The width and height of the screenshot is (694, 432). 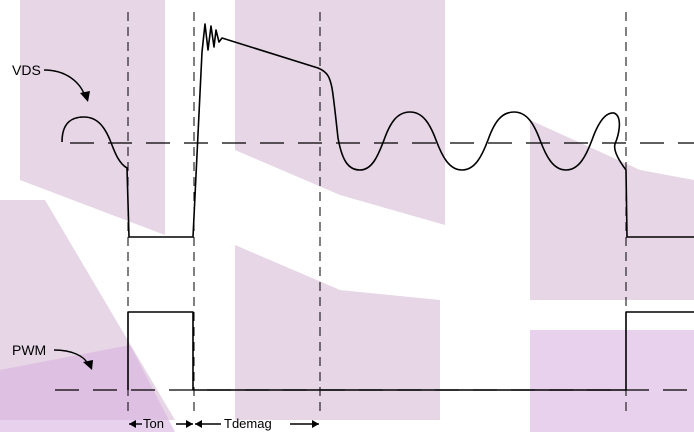 What do you see at coordinates (85, 96) in the screenshot?
I see `vds-arrowhead` at bounding box center [85, 96].